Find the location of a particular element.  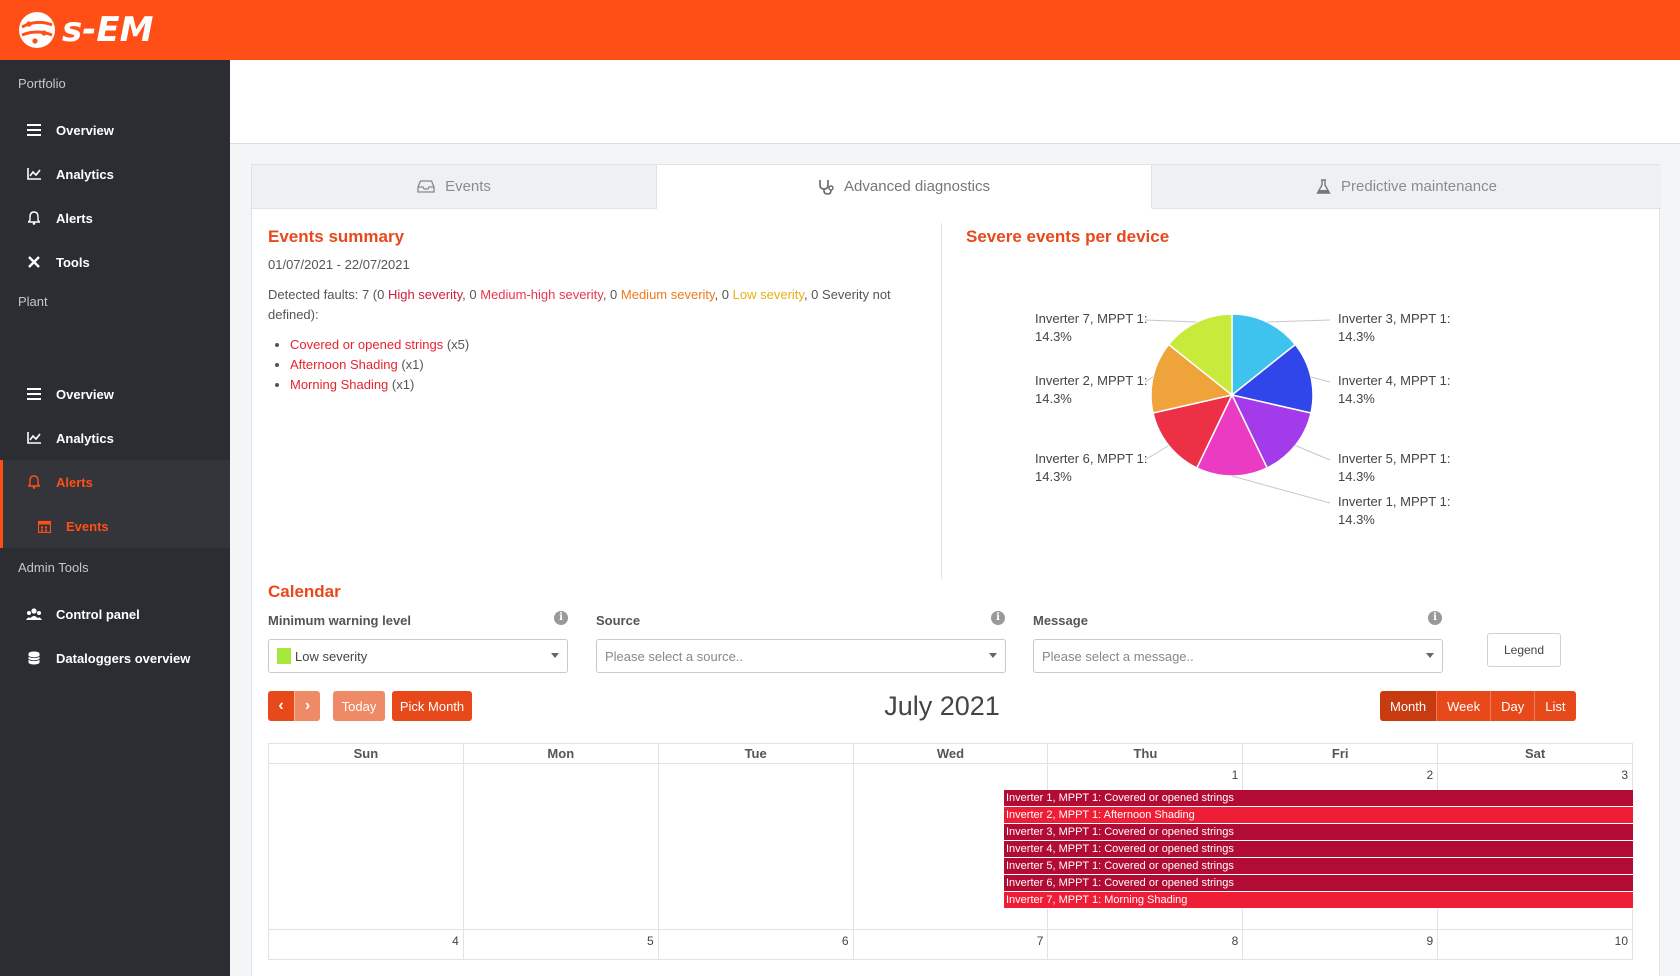

calendar-event: Inverter 2, MPPT 1: Afternoon Shading is located at coordinates (1318, 815).